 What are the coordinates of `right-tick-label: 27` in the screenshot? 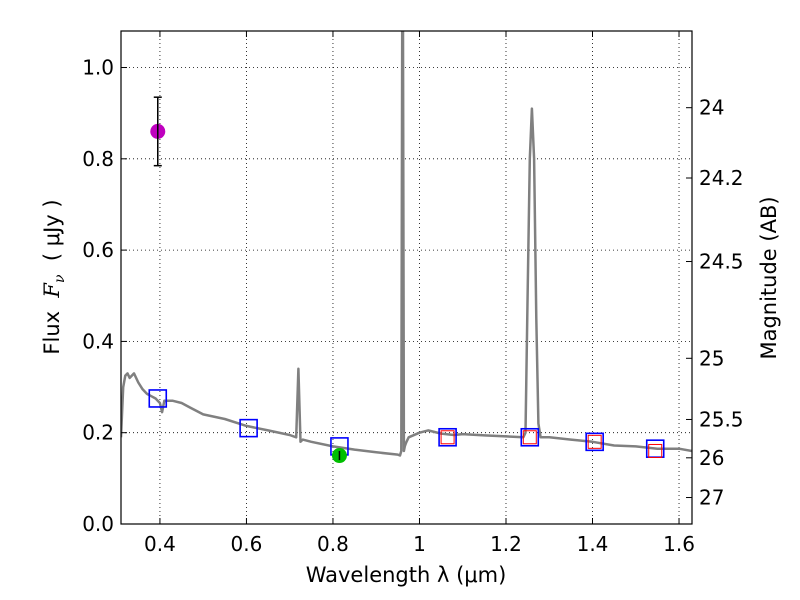 It's located at (711, 498).